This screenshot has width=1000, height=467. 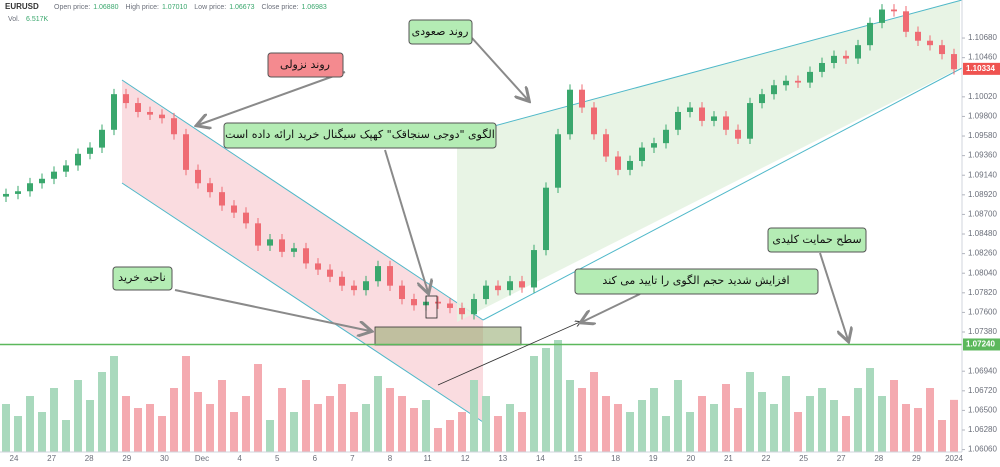 What do you see at coordinates (142, 277) in the screenshot?
I see `note: ناحیه خرید` at bounding box center [142, 277].